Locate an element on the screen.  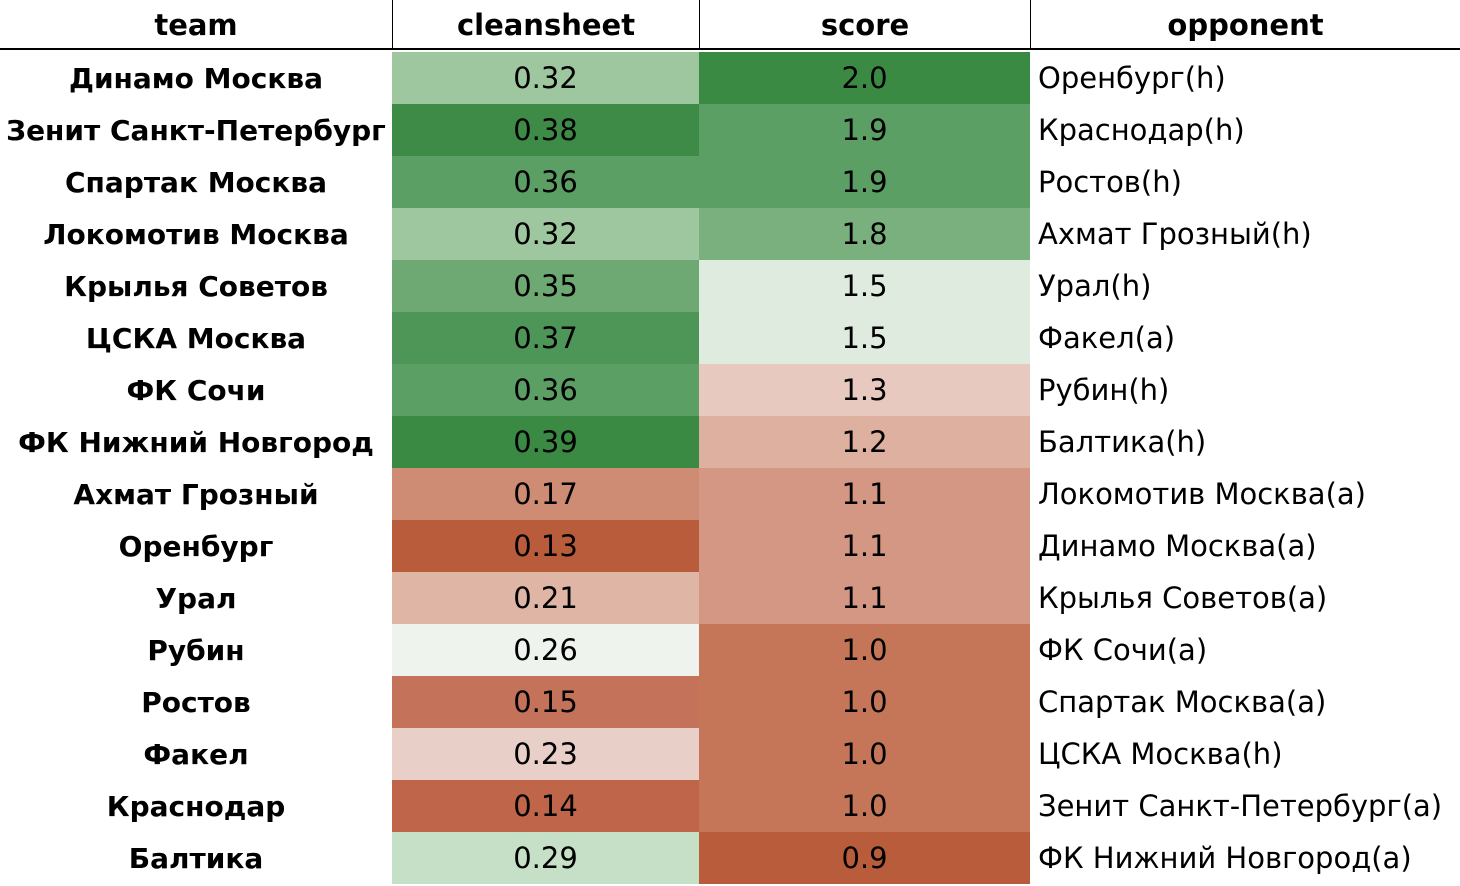
table-row: Спартак Москва 0.36 1.9 Ростов(h) is located at coordinates (730, 182).